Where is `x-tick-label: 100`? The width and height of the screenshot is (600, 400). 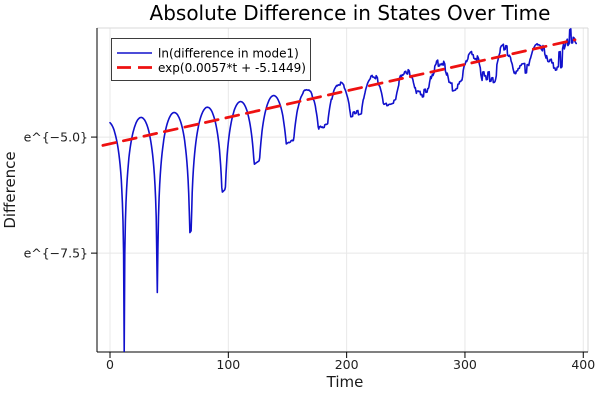
x-tick-label: 100 is located at coordinates (228, 364).